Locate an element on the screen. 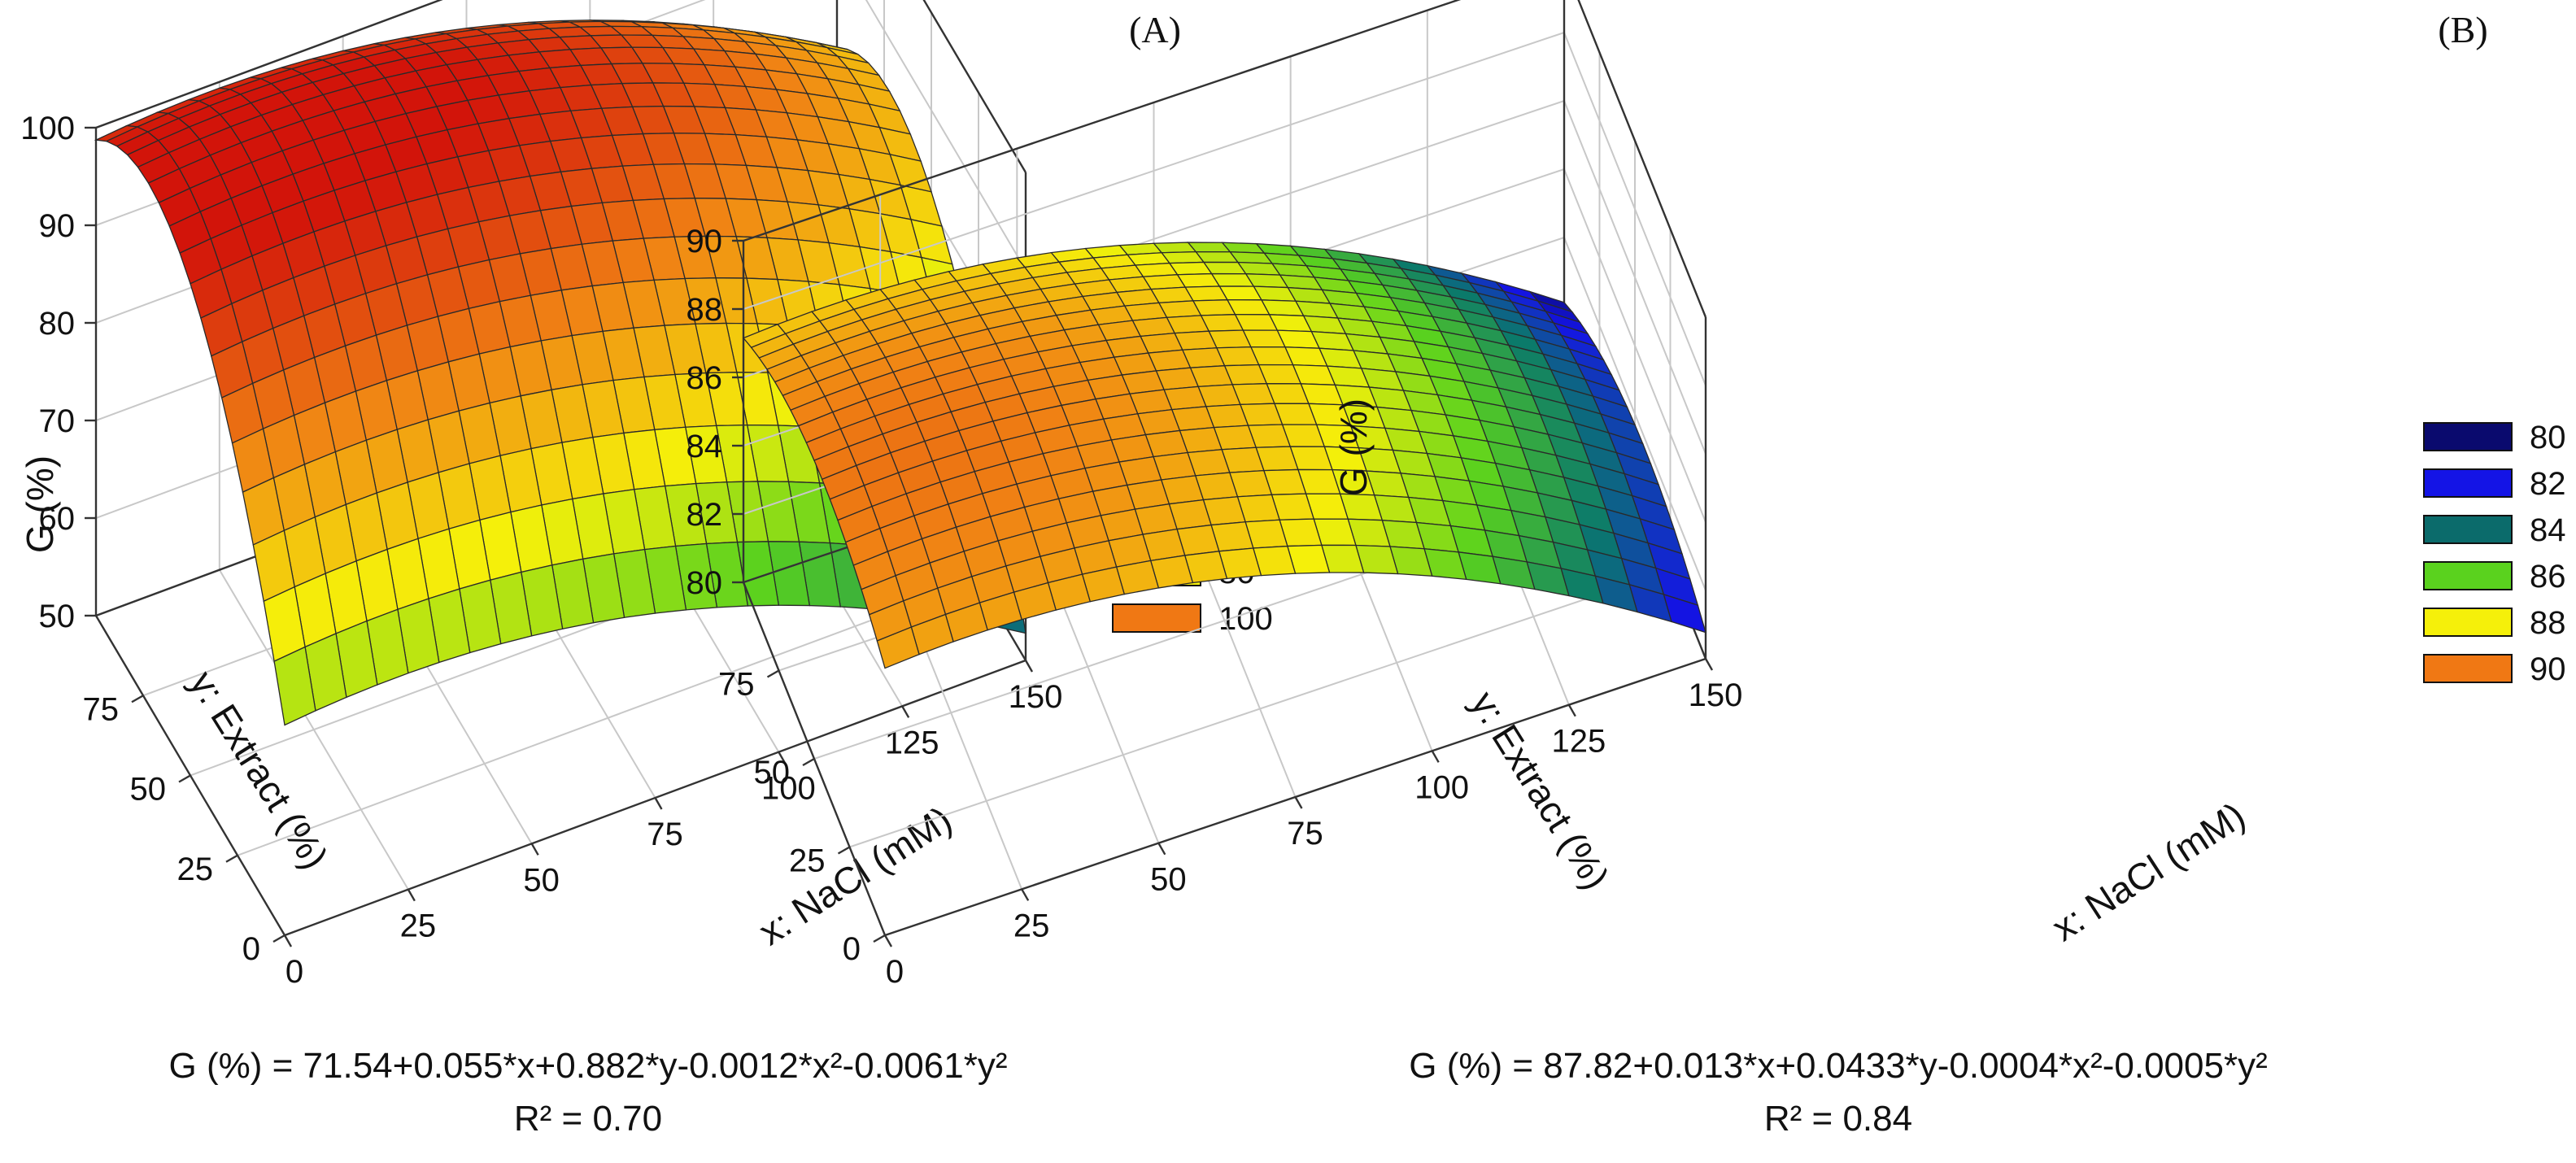 The height and width of the screenshot is (1163, 2576). legend-label: 80 is located at coordinates (2548, 438).